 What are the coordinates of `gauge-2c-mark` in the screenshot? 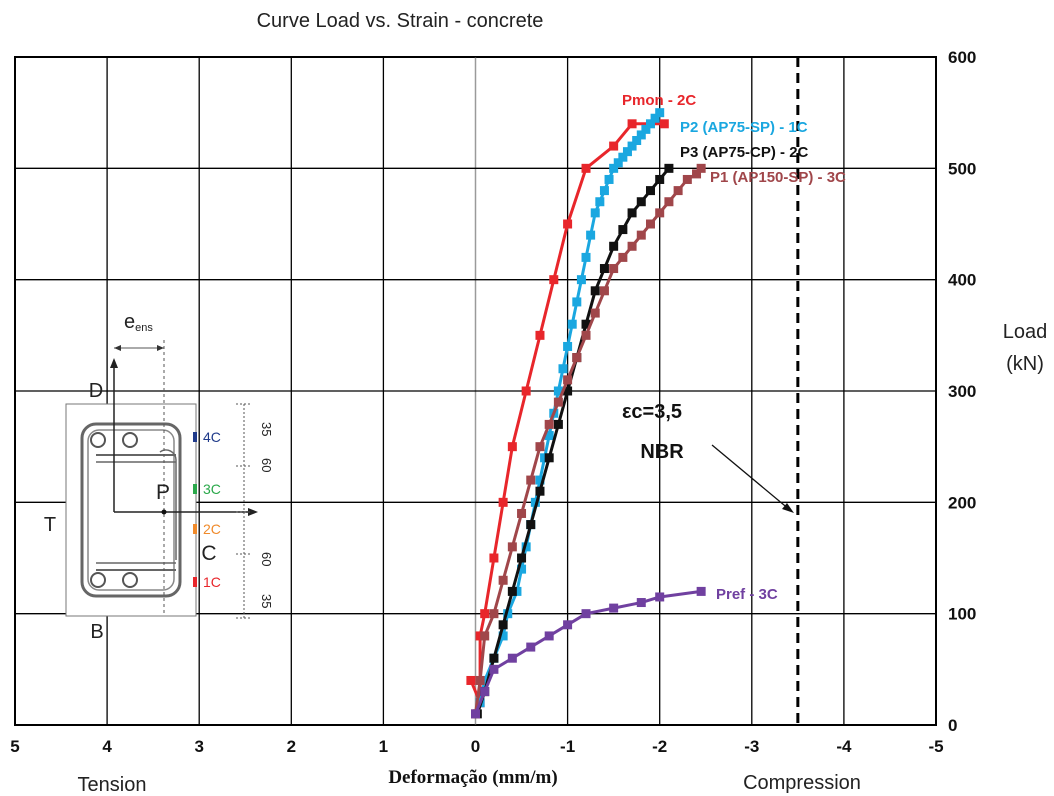 It's located at (195, 529).